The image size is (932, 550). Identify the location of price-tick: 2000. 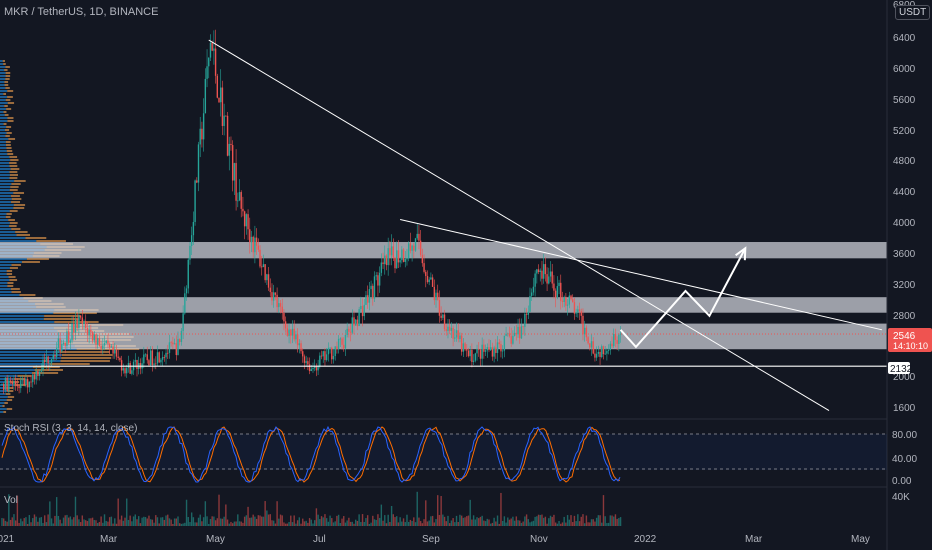
(904, 377).